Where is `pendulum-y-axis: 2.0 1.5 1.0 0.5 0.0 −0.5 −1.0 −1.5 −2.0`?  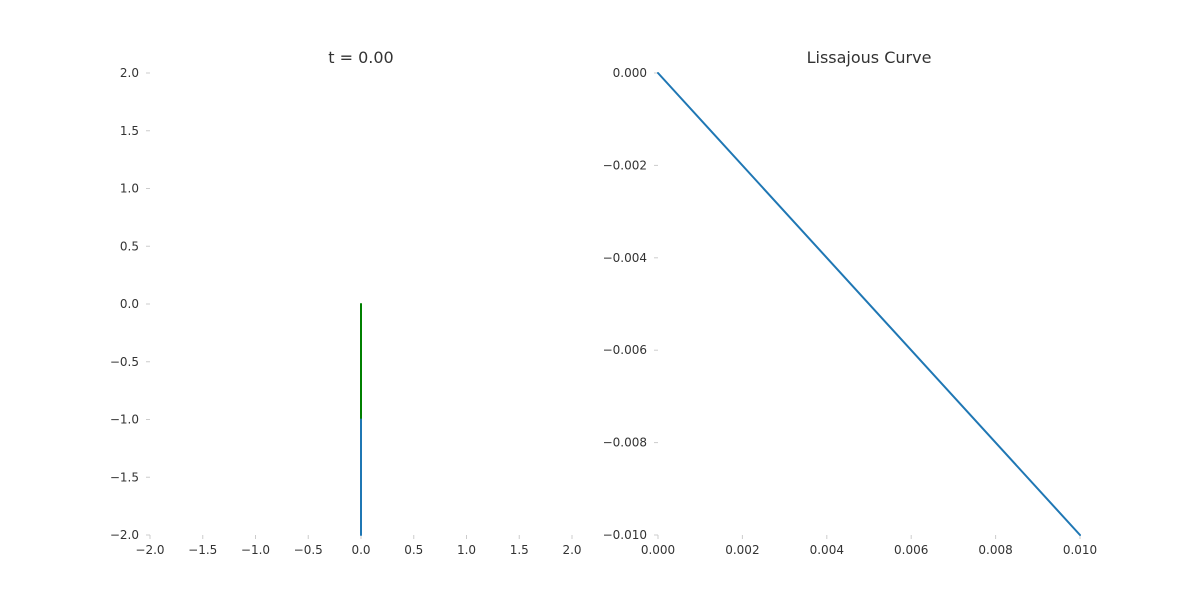
pendulum-y-axis: 2.0 1.5 1.0 0.5 0.0 −0.5 −1.0 −1.5 −2.0 is located at coordinates (130, 304).